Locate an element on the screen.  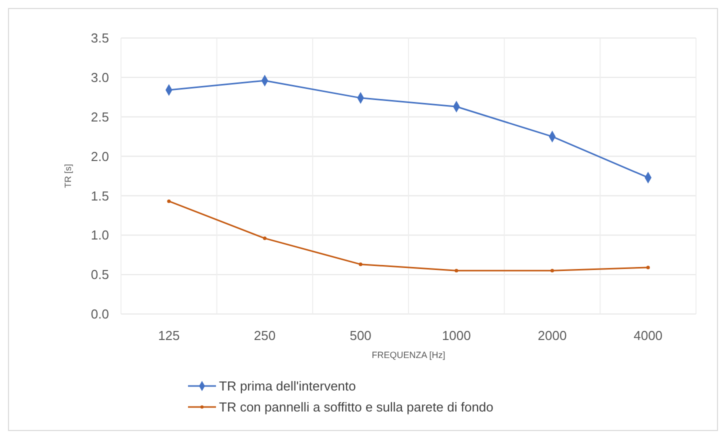
y-tick-label: 3.0 is located at coordinates (99, 77).